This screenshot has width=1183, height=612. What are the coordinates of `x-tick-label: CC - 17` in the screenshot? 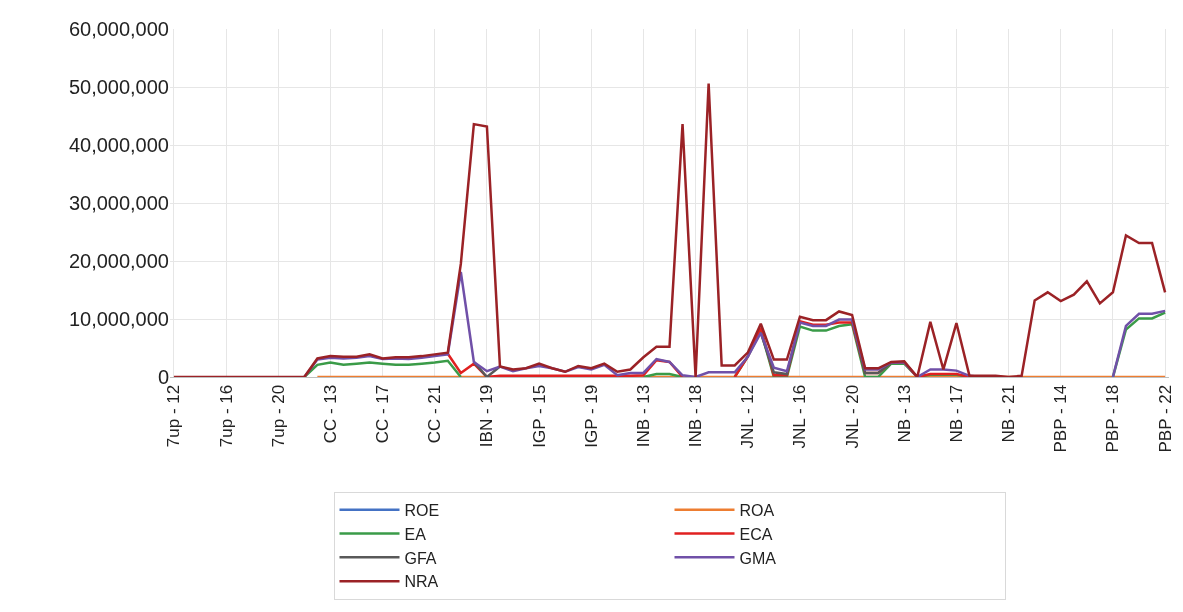 It's located at (383, 414).